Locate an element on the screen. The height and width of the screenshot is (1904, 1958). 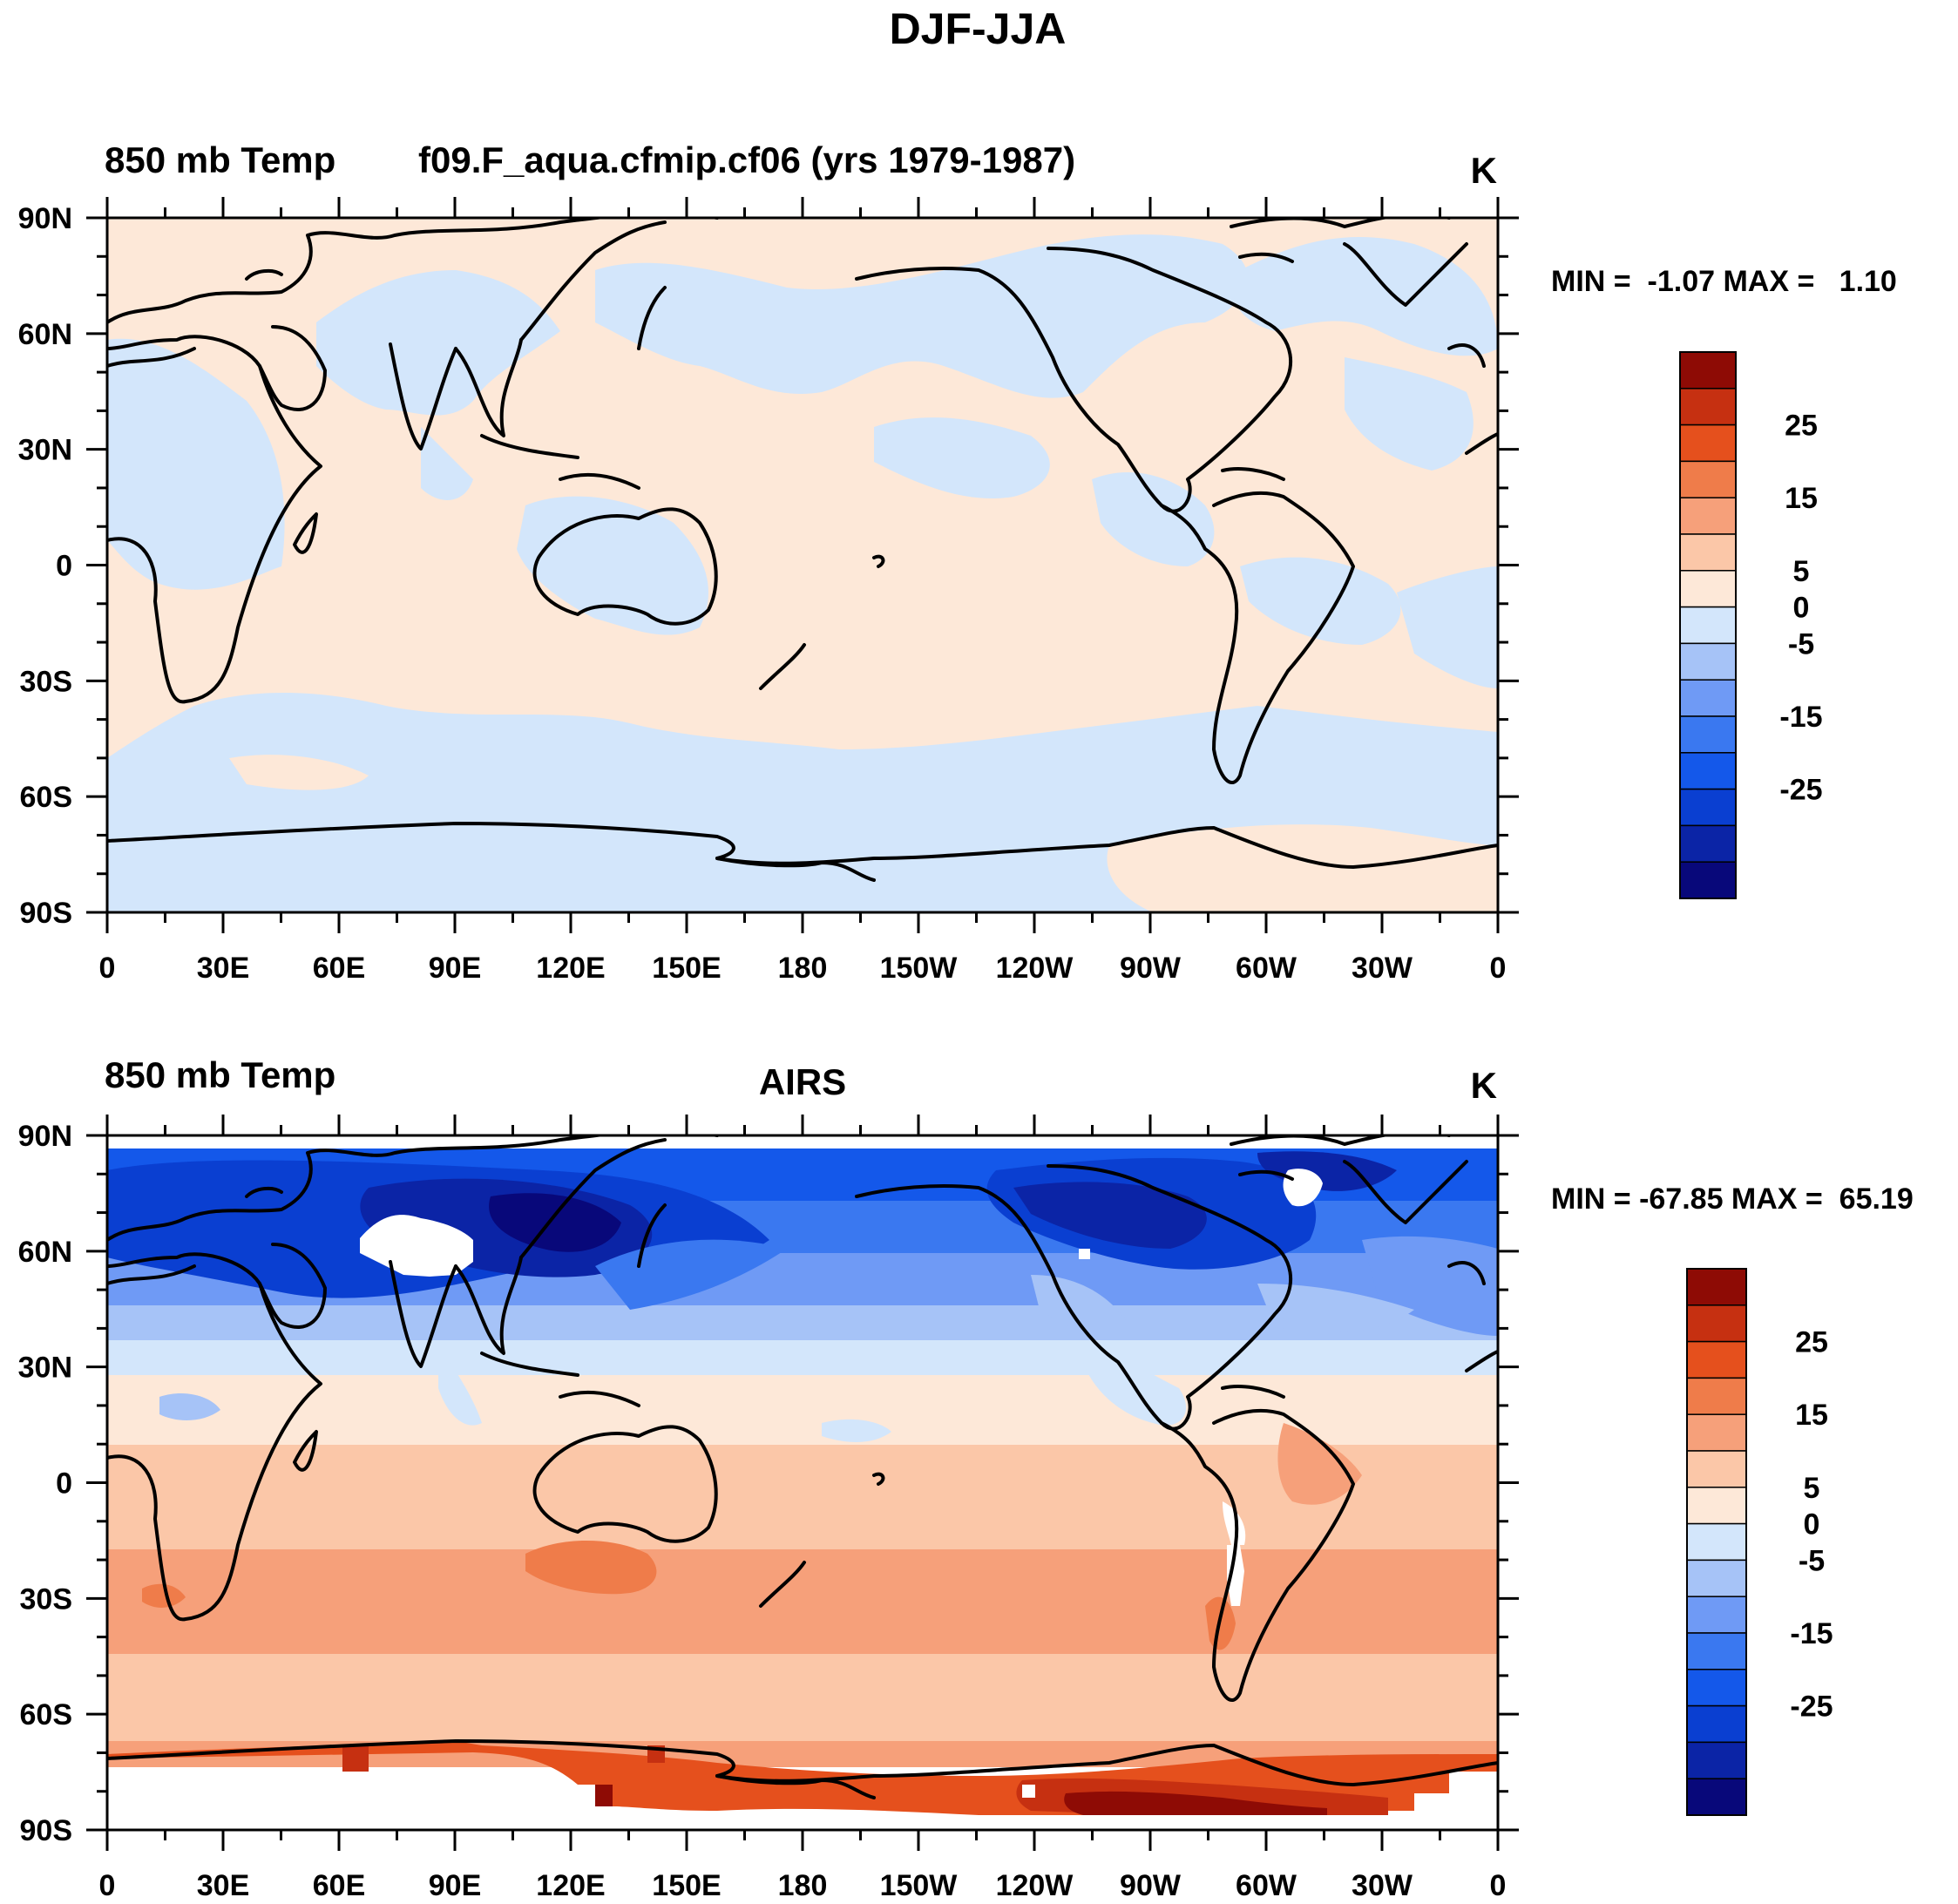
panel-center-title: AIRS is located at coordinates (802, 1081).